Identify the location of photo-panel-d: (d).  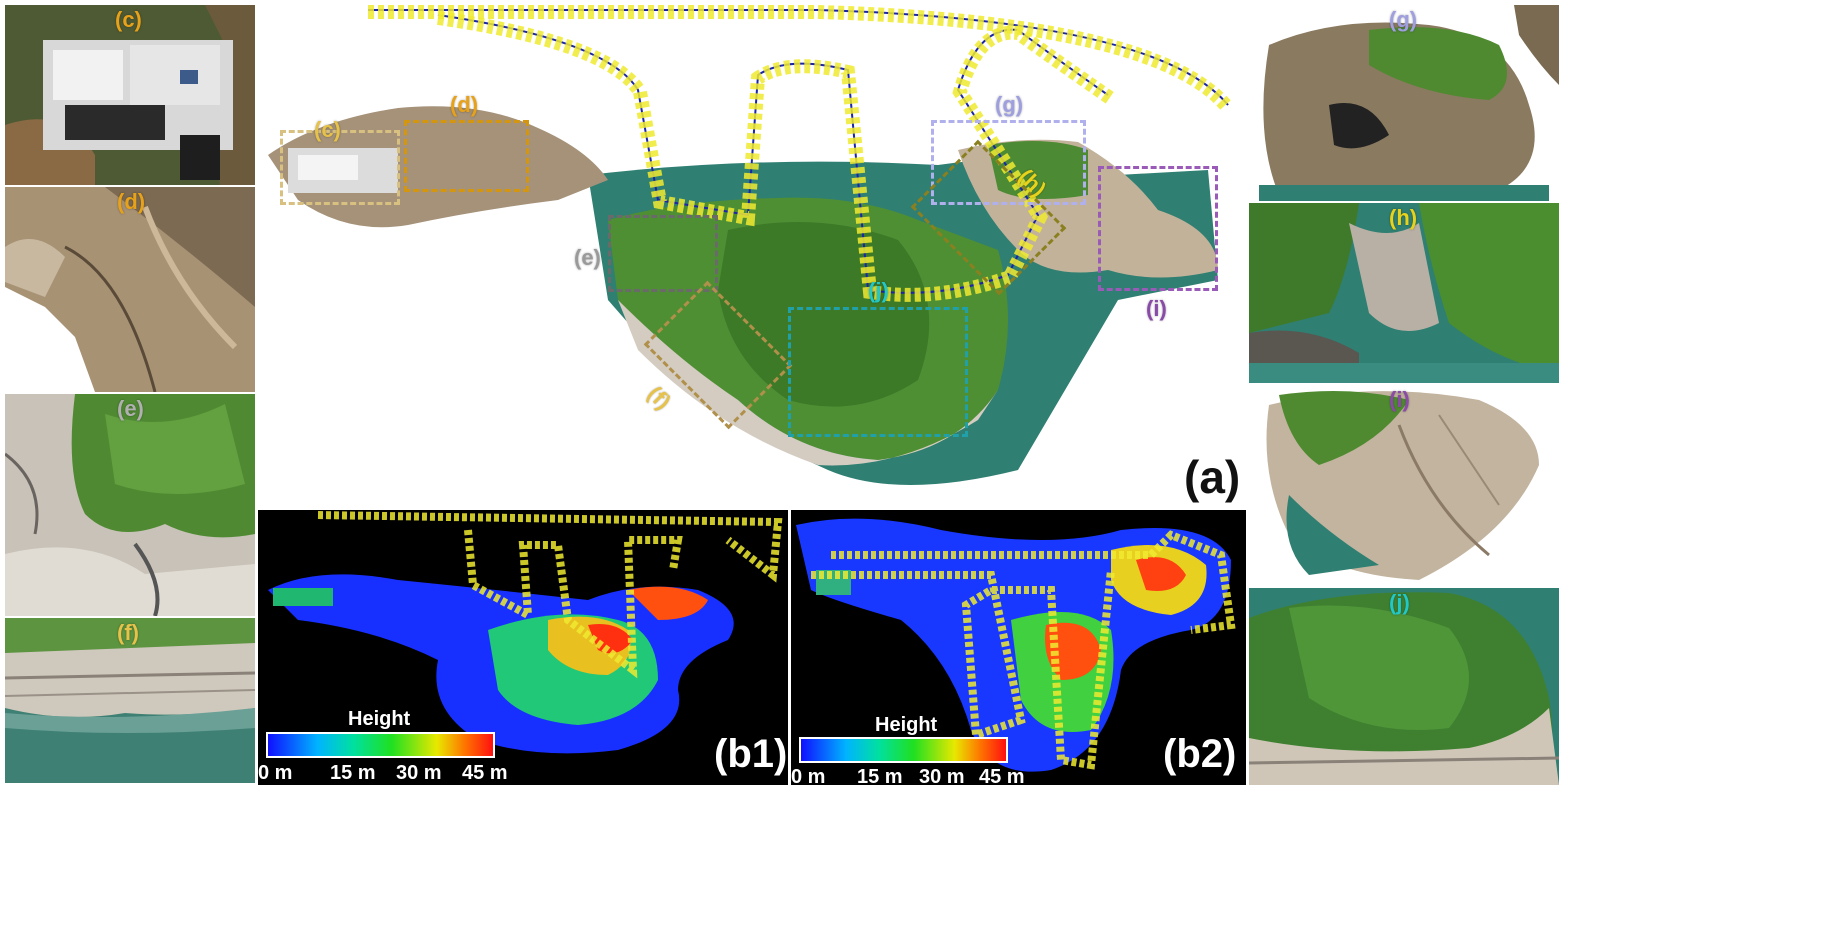
(130, 289).